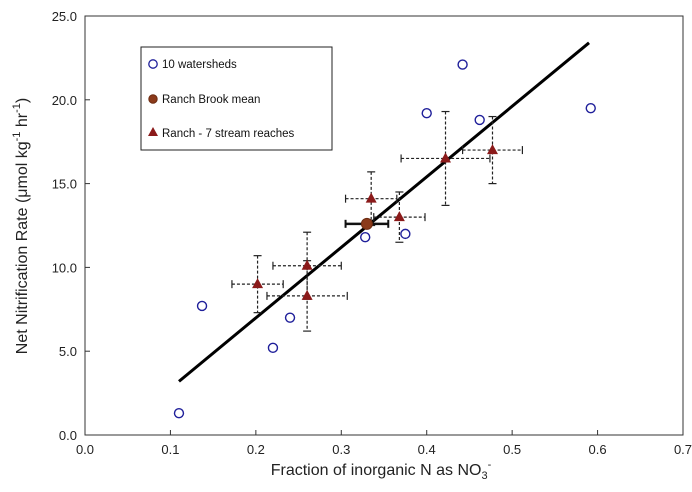 The width and height of the screenshot is (692, 492). Describe the element at coordinates (153, 64) in the screenshot. I see `legend-marker-watersheds` at that location.